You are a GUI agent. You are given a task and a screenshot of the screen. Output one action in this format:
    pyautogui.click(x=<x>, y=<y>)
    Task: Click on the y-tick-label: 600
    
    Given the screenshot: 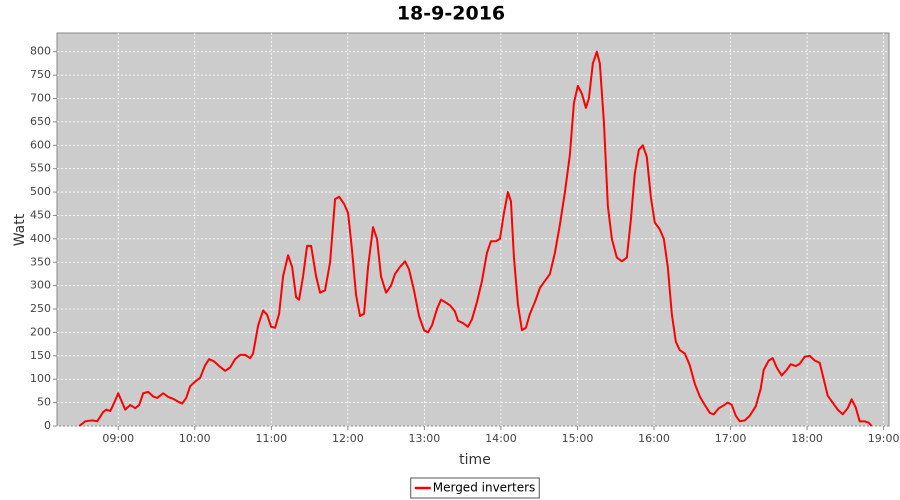 What is the action you would take?
    pyautogui.click(x=40, y=144)
    